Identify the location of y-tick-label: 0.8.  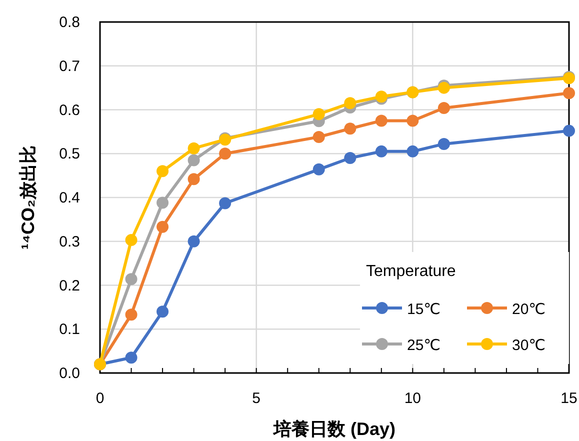
(69, 22).